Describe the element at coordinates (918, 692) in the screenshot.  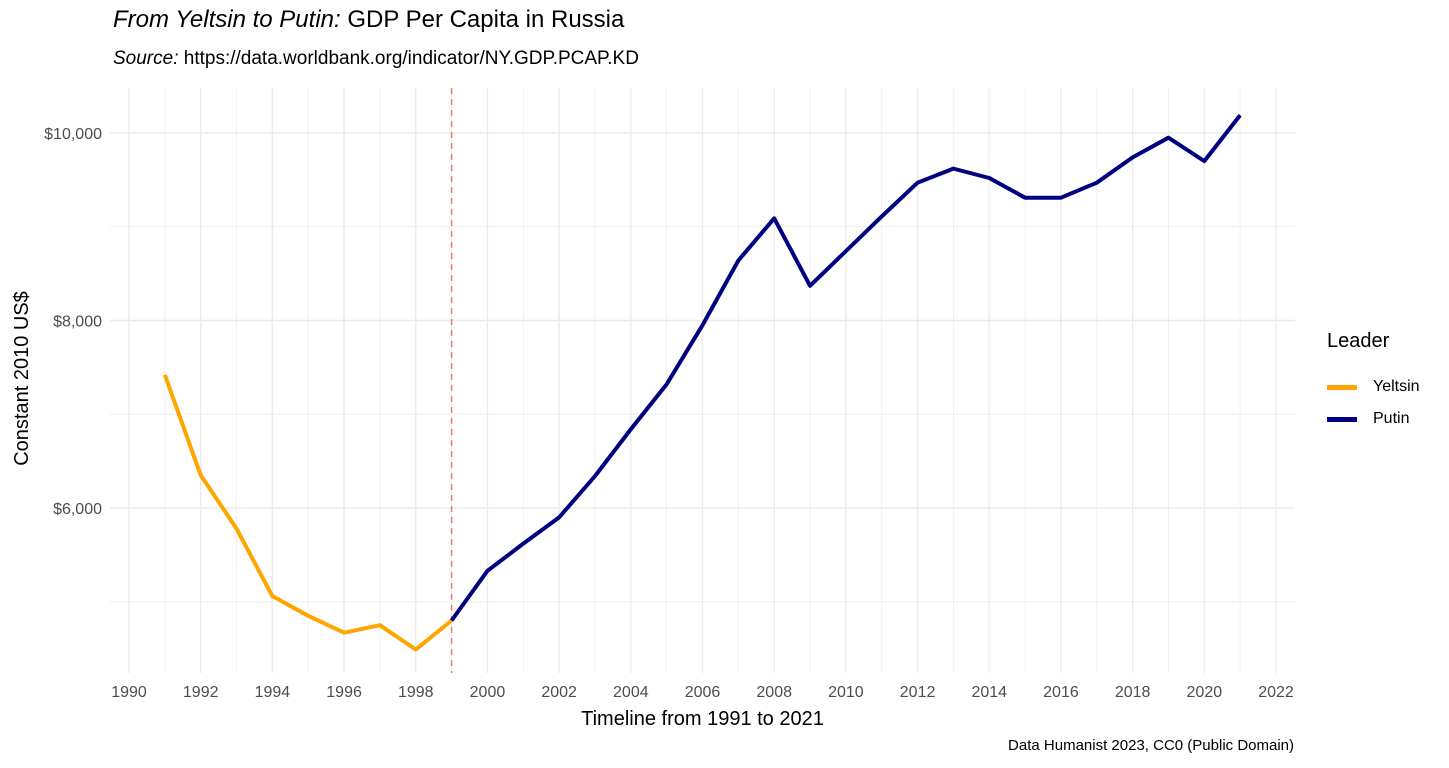
I see `x-tick-label: 2012` at that location.